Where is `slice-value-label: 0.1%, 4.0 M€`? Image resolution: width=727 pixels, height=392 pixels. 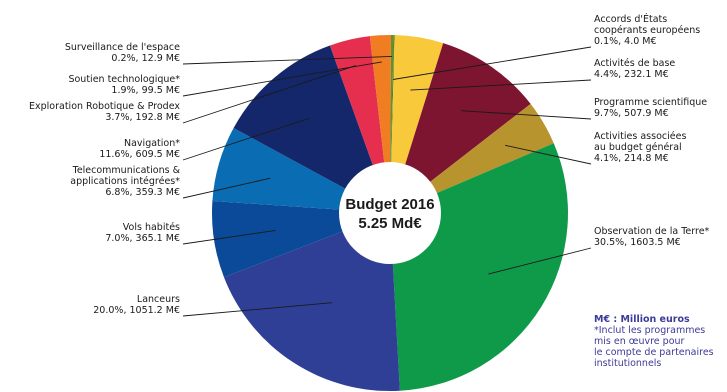
slice-value-label: 0.1%, 4.0 M€ is located at coordinates (625, 41).